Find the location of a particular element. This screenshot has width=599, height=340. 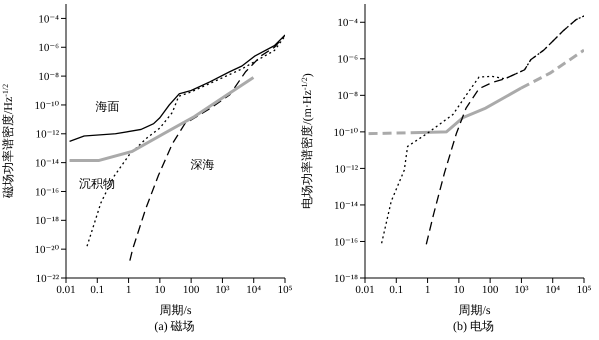

series-label: 沉积物 is located at coordinates (96, 183).